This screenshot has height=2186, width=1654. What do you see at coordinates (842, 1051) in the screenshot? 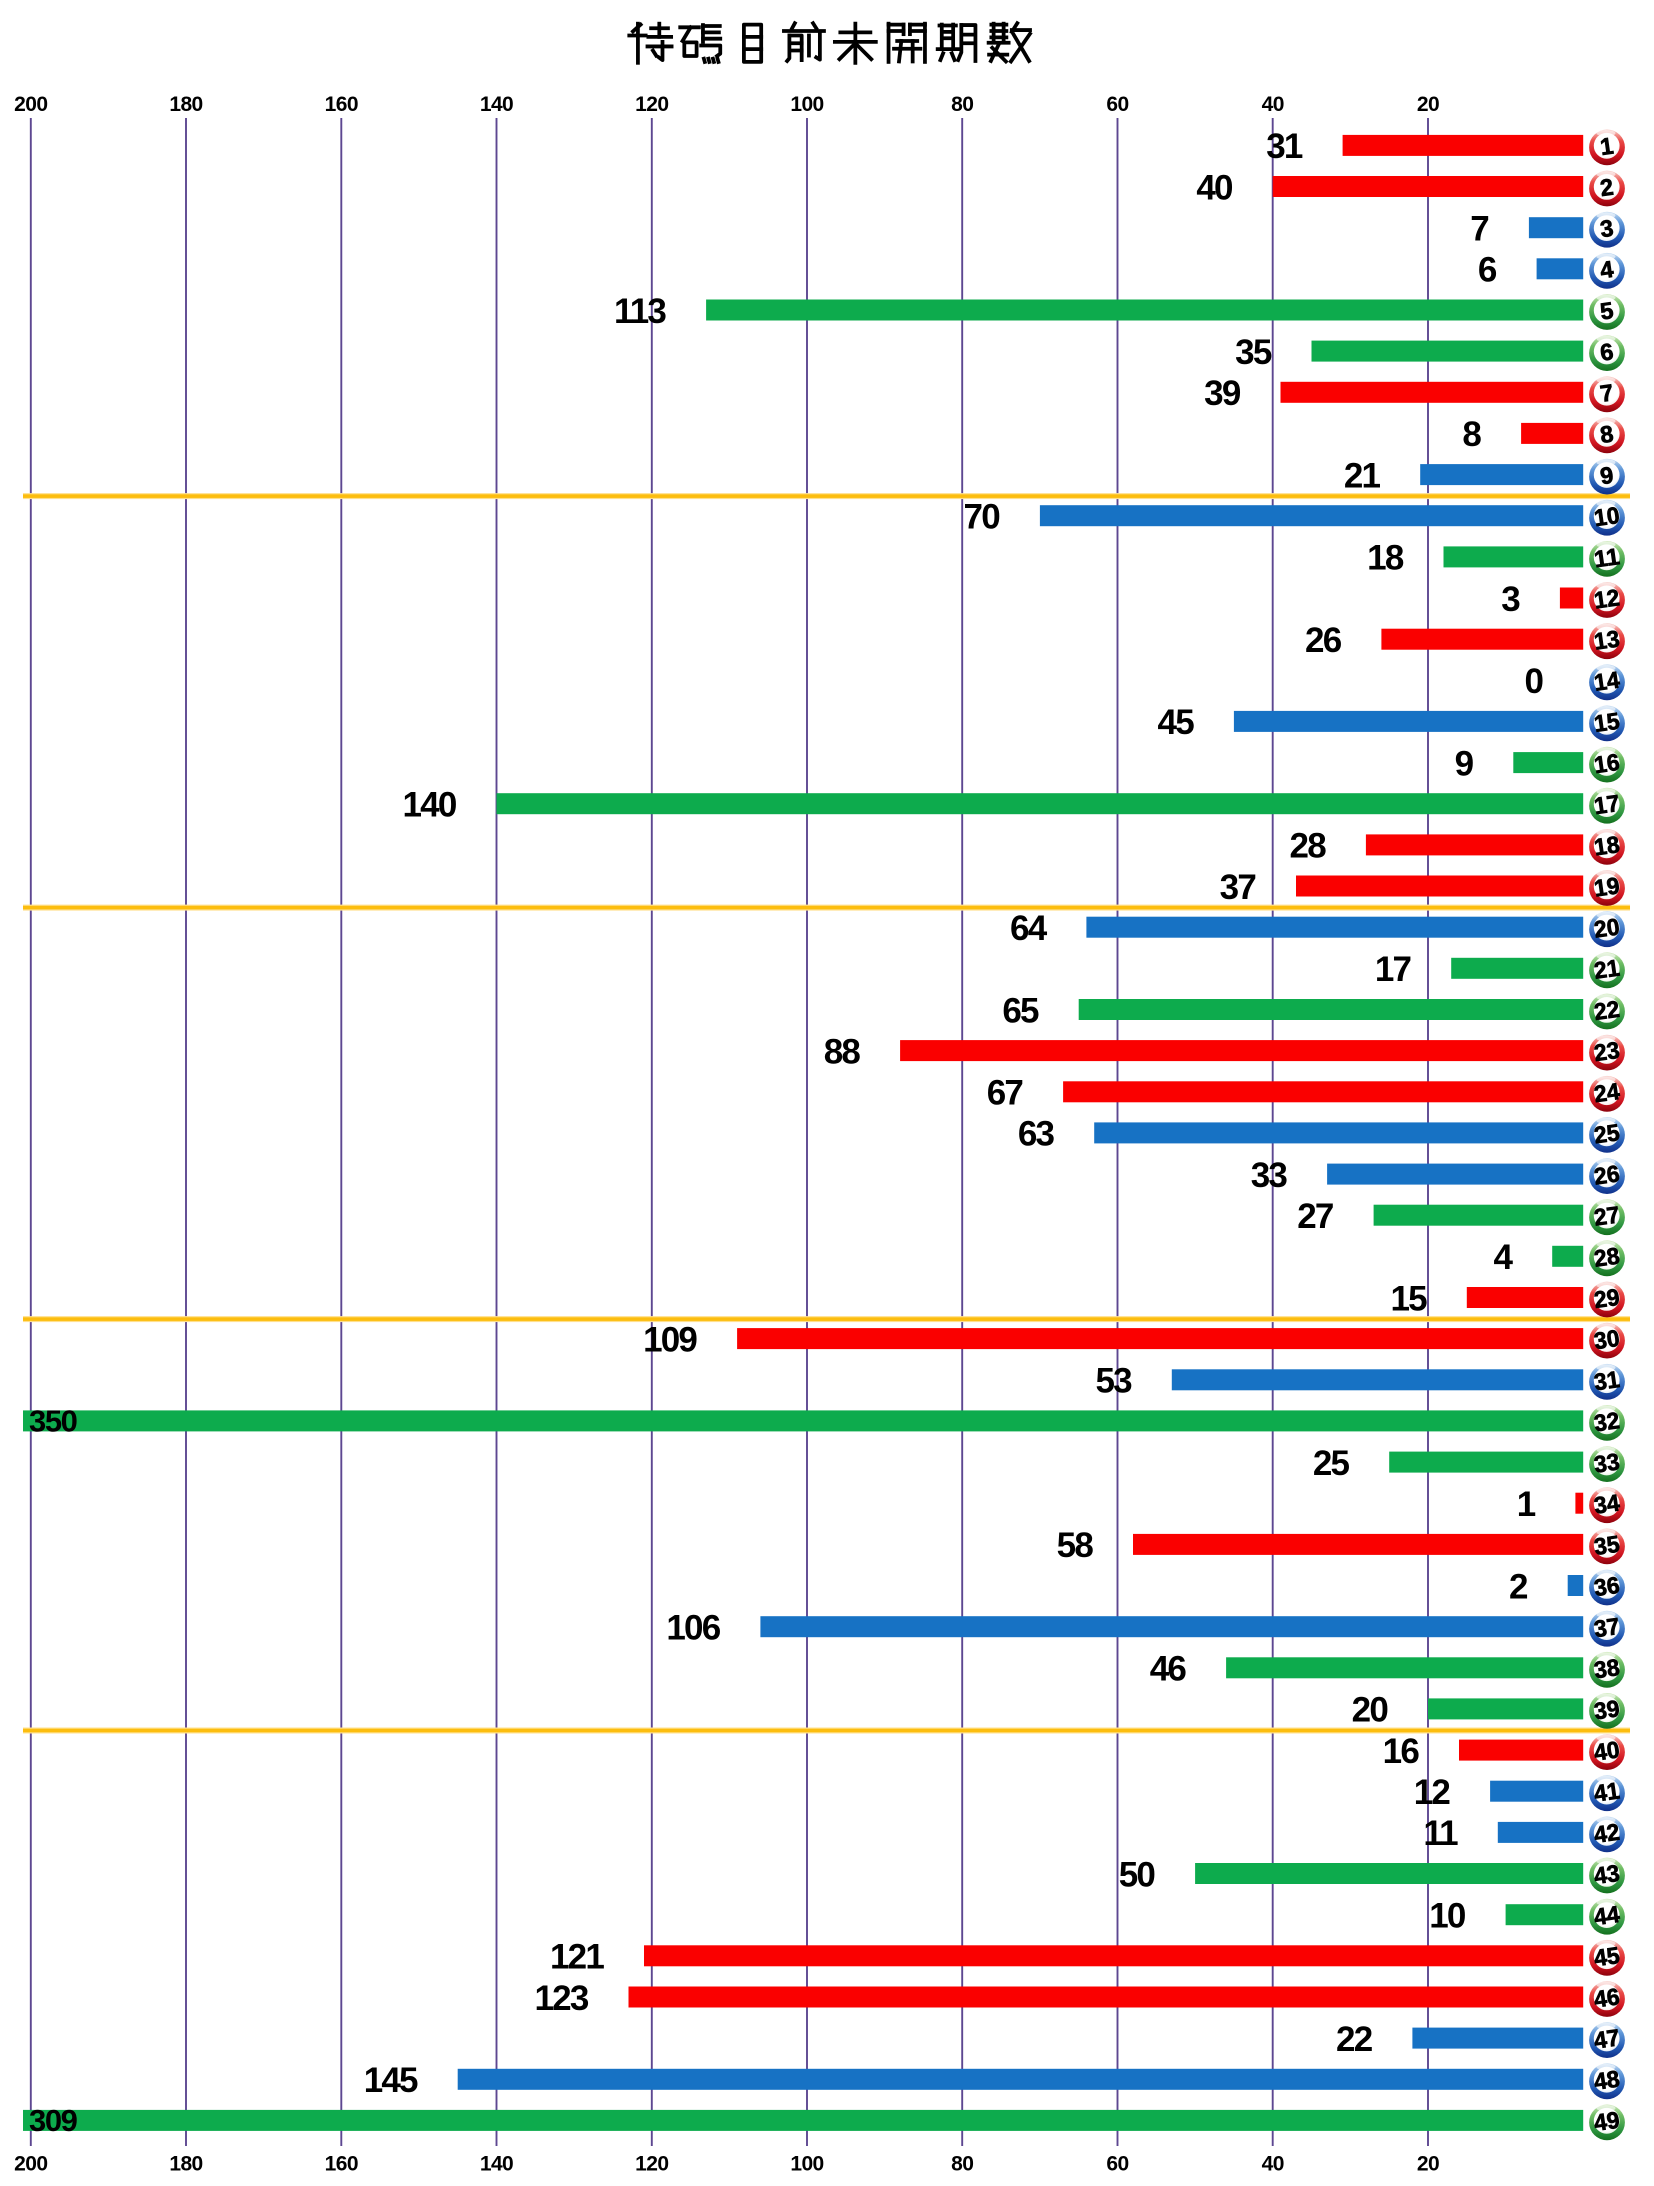
I see `svg-text: 88` at bounding box center [842, 1051].